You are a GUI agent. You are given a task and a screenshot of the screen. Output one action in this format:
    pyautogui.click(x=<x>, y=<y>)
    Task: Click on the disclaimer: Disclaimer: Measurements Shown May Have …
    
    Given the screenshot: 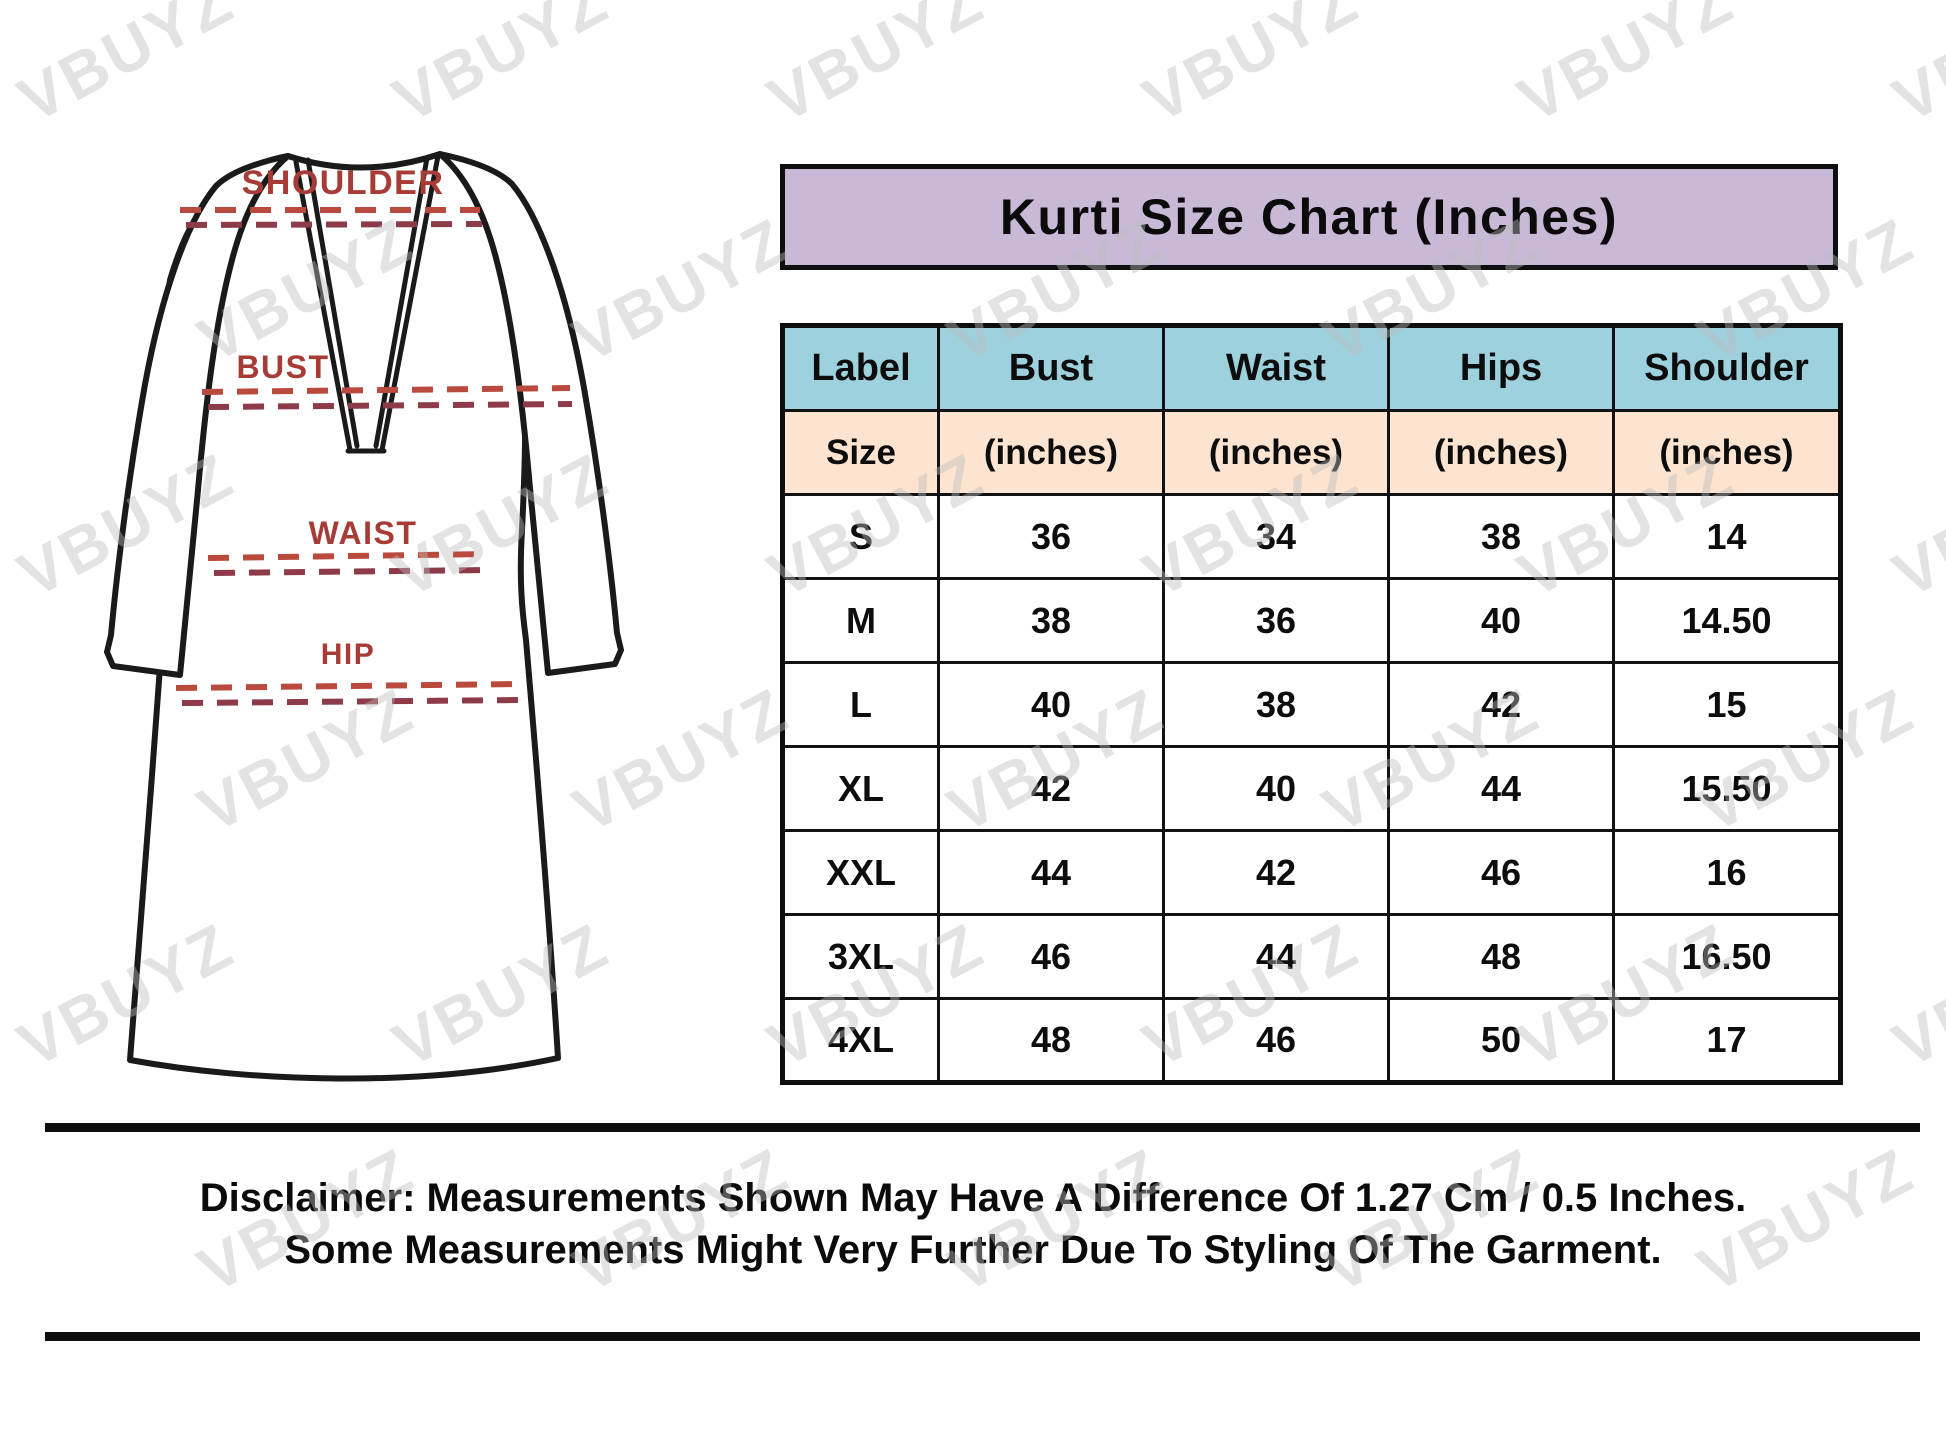 What is the action you would take?
    pyautogui.click(x=973, y=1224)
    